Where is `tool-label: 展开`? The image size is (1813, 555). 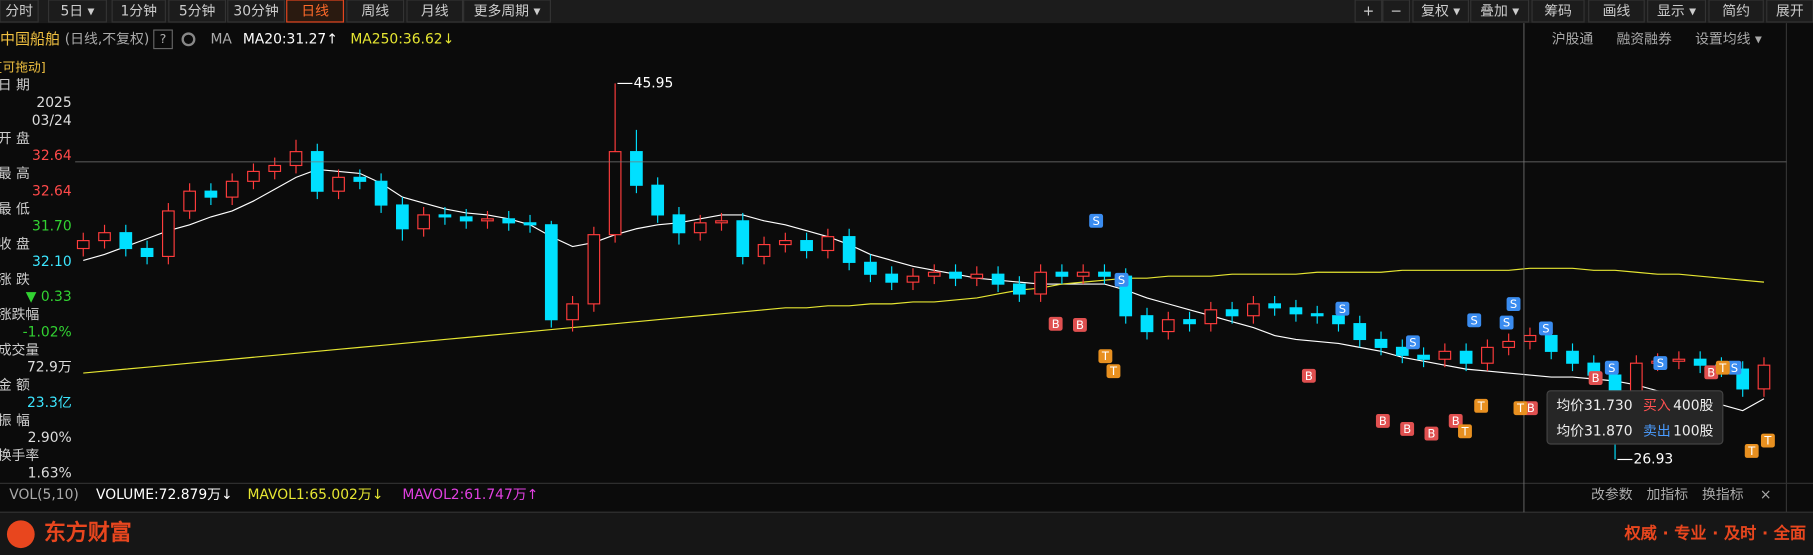
tool-label: 展开 is located at coordinates (1790, 12).